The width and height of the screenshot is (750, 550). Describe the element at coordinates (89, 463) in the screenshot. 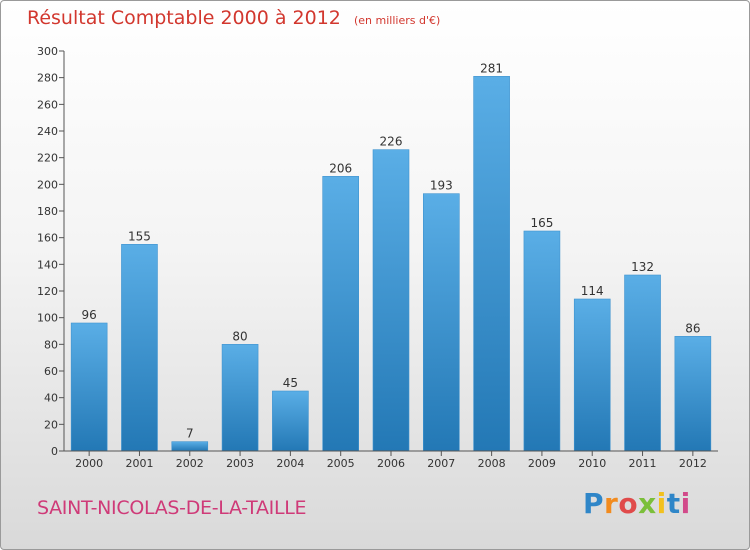

I see `x-tick-label: 2000` at that location.